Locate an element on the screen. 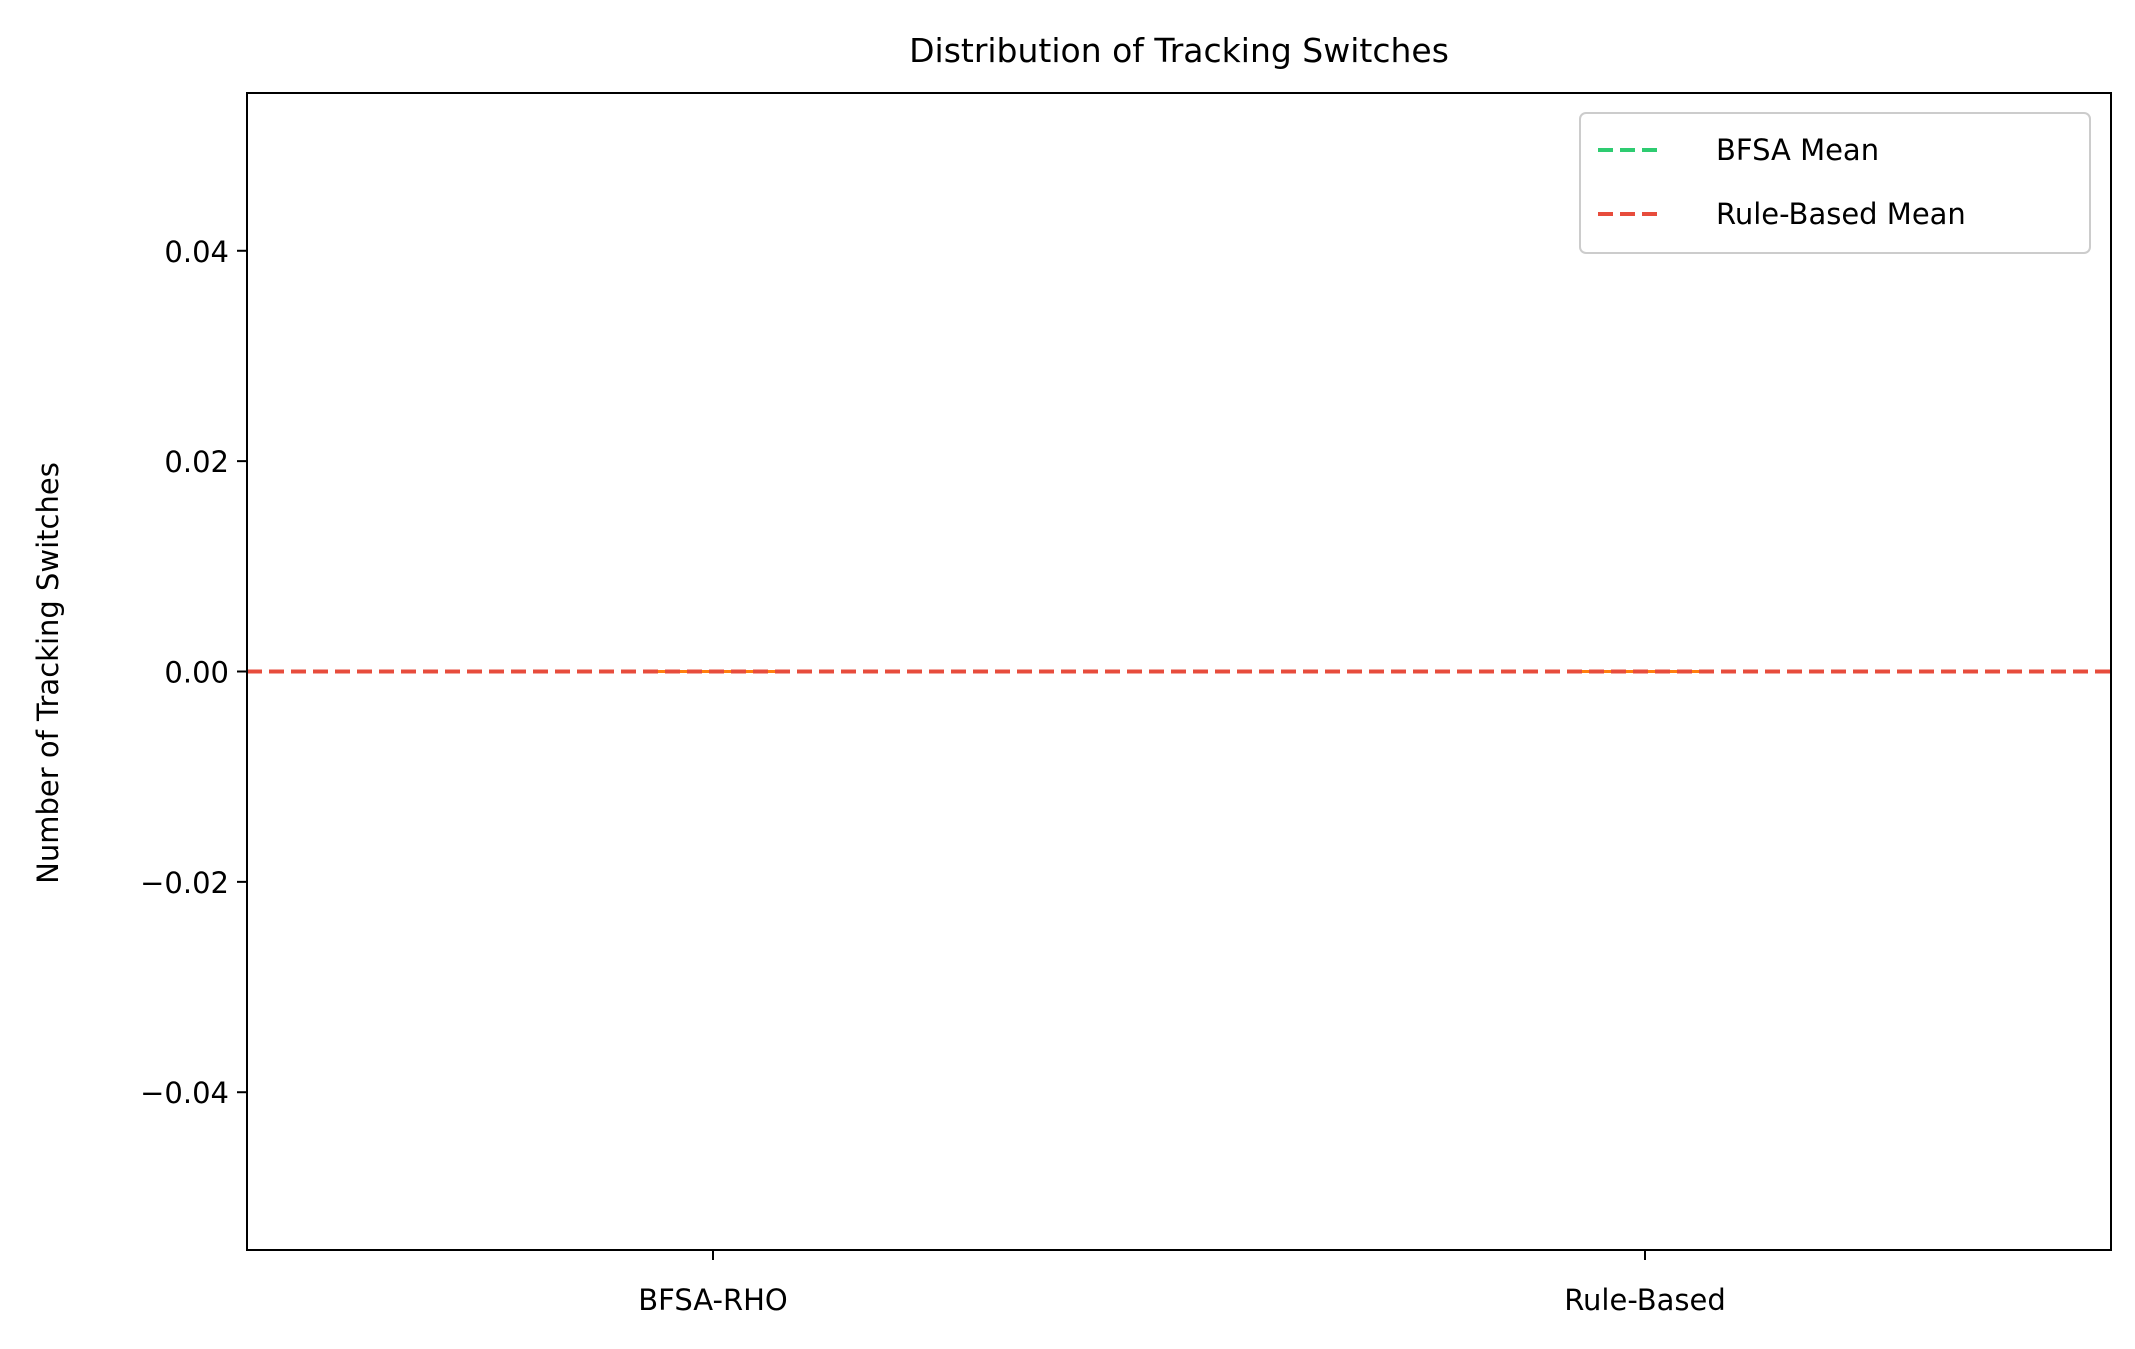 The height and width of the screenshot is (1349, 2135). legend: BFSA Mean Rule-Based Mean is located at coordinates (1835, 183).